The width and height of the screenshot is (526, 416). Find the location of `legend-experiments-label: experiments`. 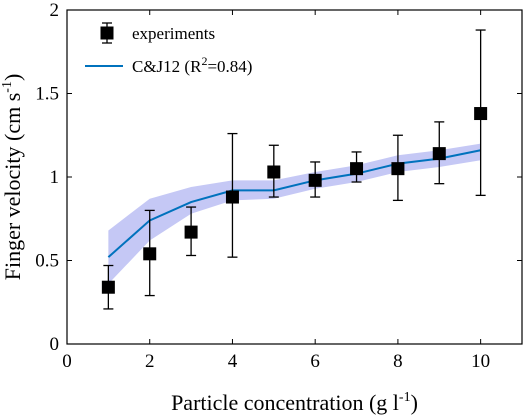

legend-experiments-label: experiments is located at coordinates (173, 33).